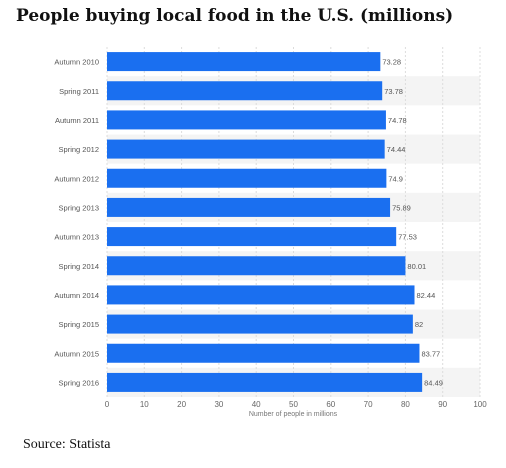 The width and height of the screenshot is (506, 468). Describe the element at coordinates (256, 404) in the screenshot. I see `x-tick-label: 40` at that location.